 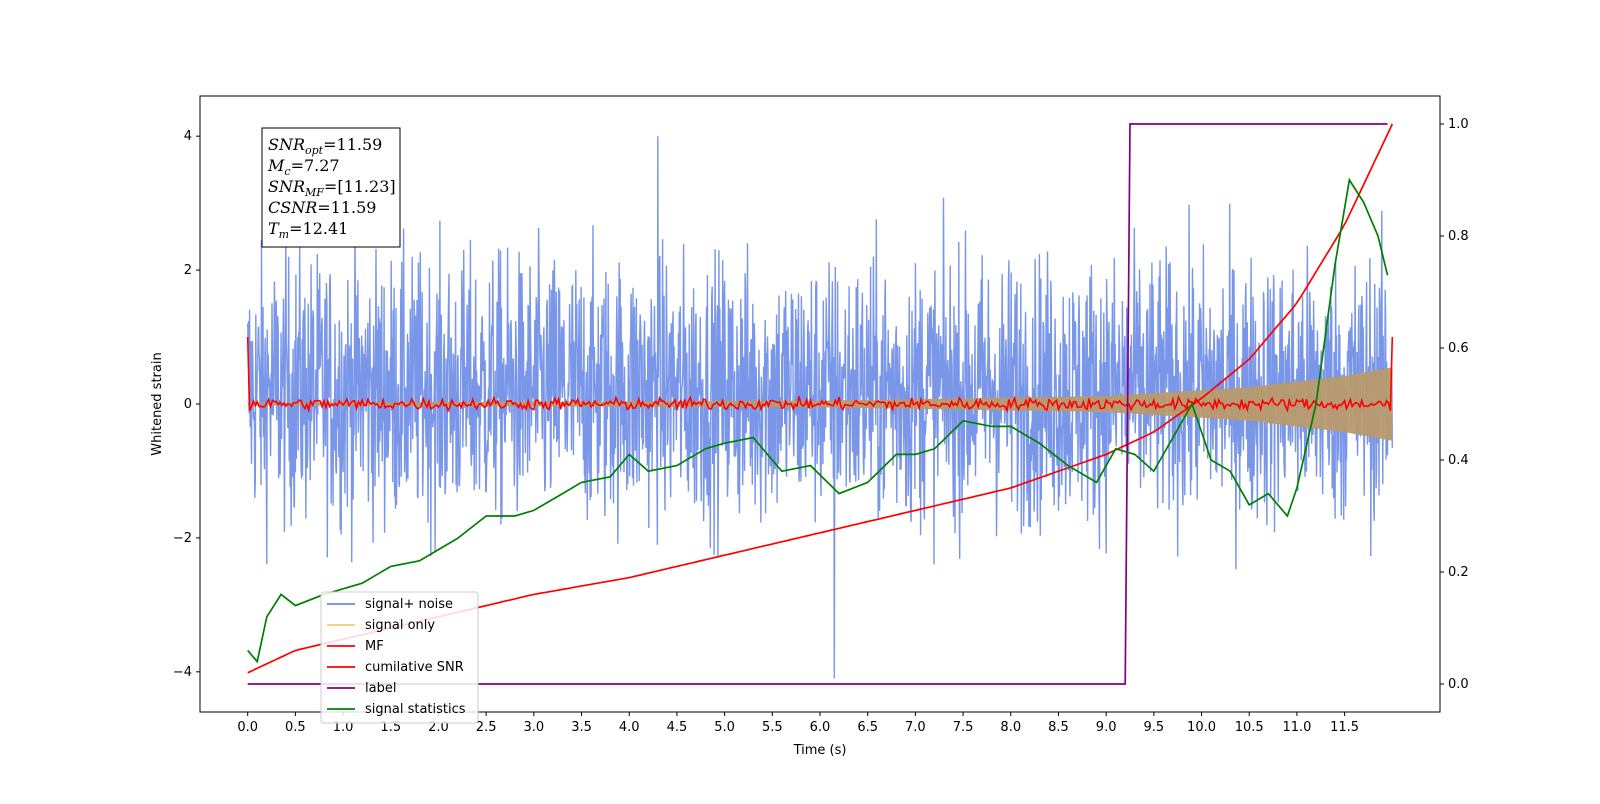 What do you see at coordinates (1344, 727) in the screenshot?
I see `x-tick-label: 11.5` at bounding box center [1344, 727].